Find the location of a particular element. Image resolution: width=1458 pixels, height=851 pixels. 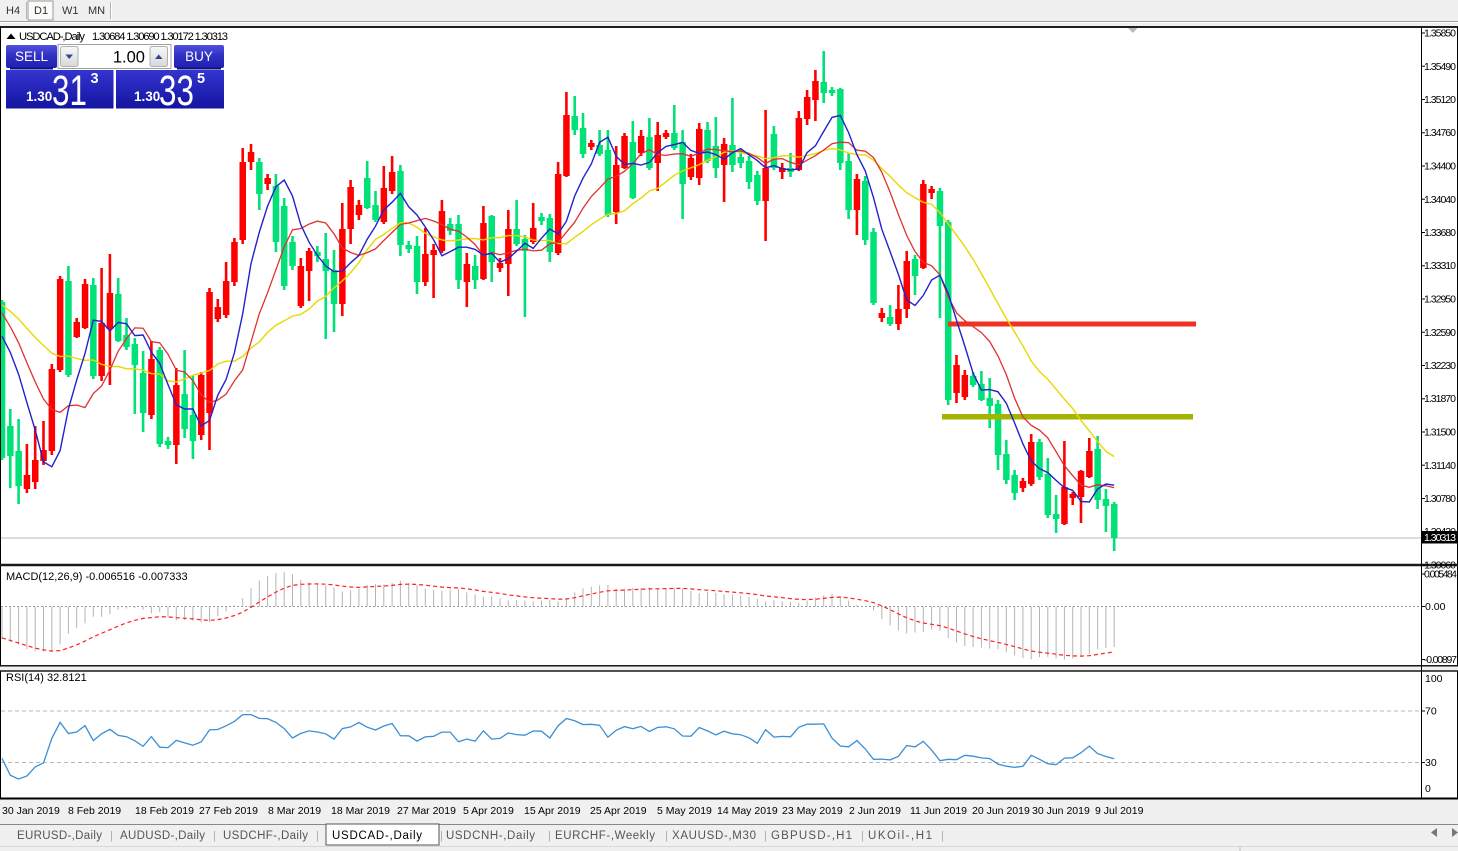

svg-text: 1.32950 is located at coordinates (1440, 300).